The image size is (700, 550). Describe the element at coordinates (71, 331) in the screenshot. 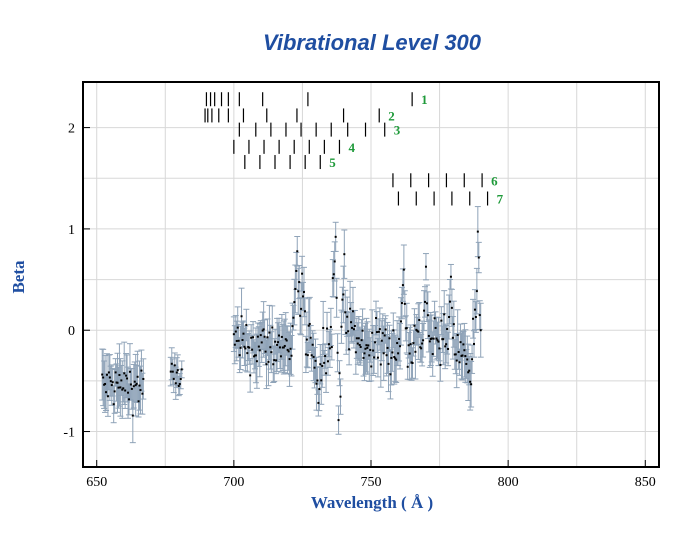

I see `y-tick-label: 0` at that location.